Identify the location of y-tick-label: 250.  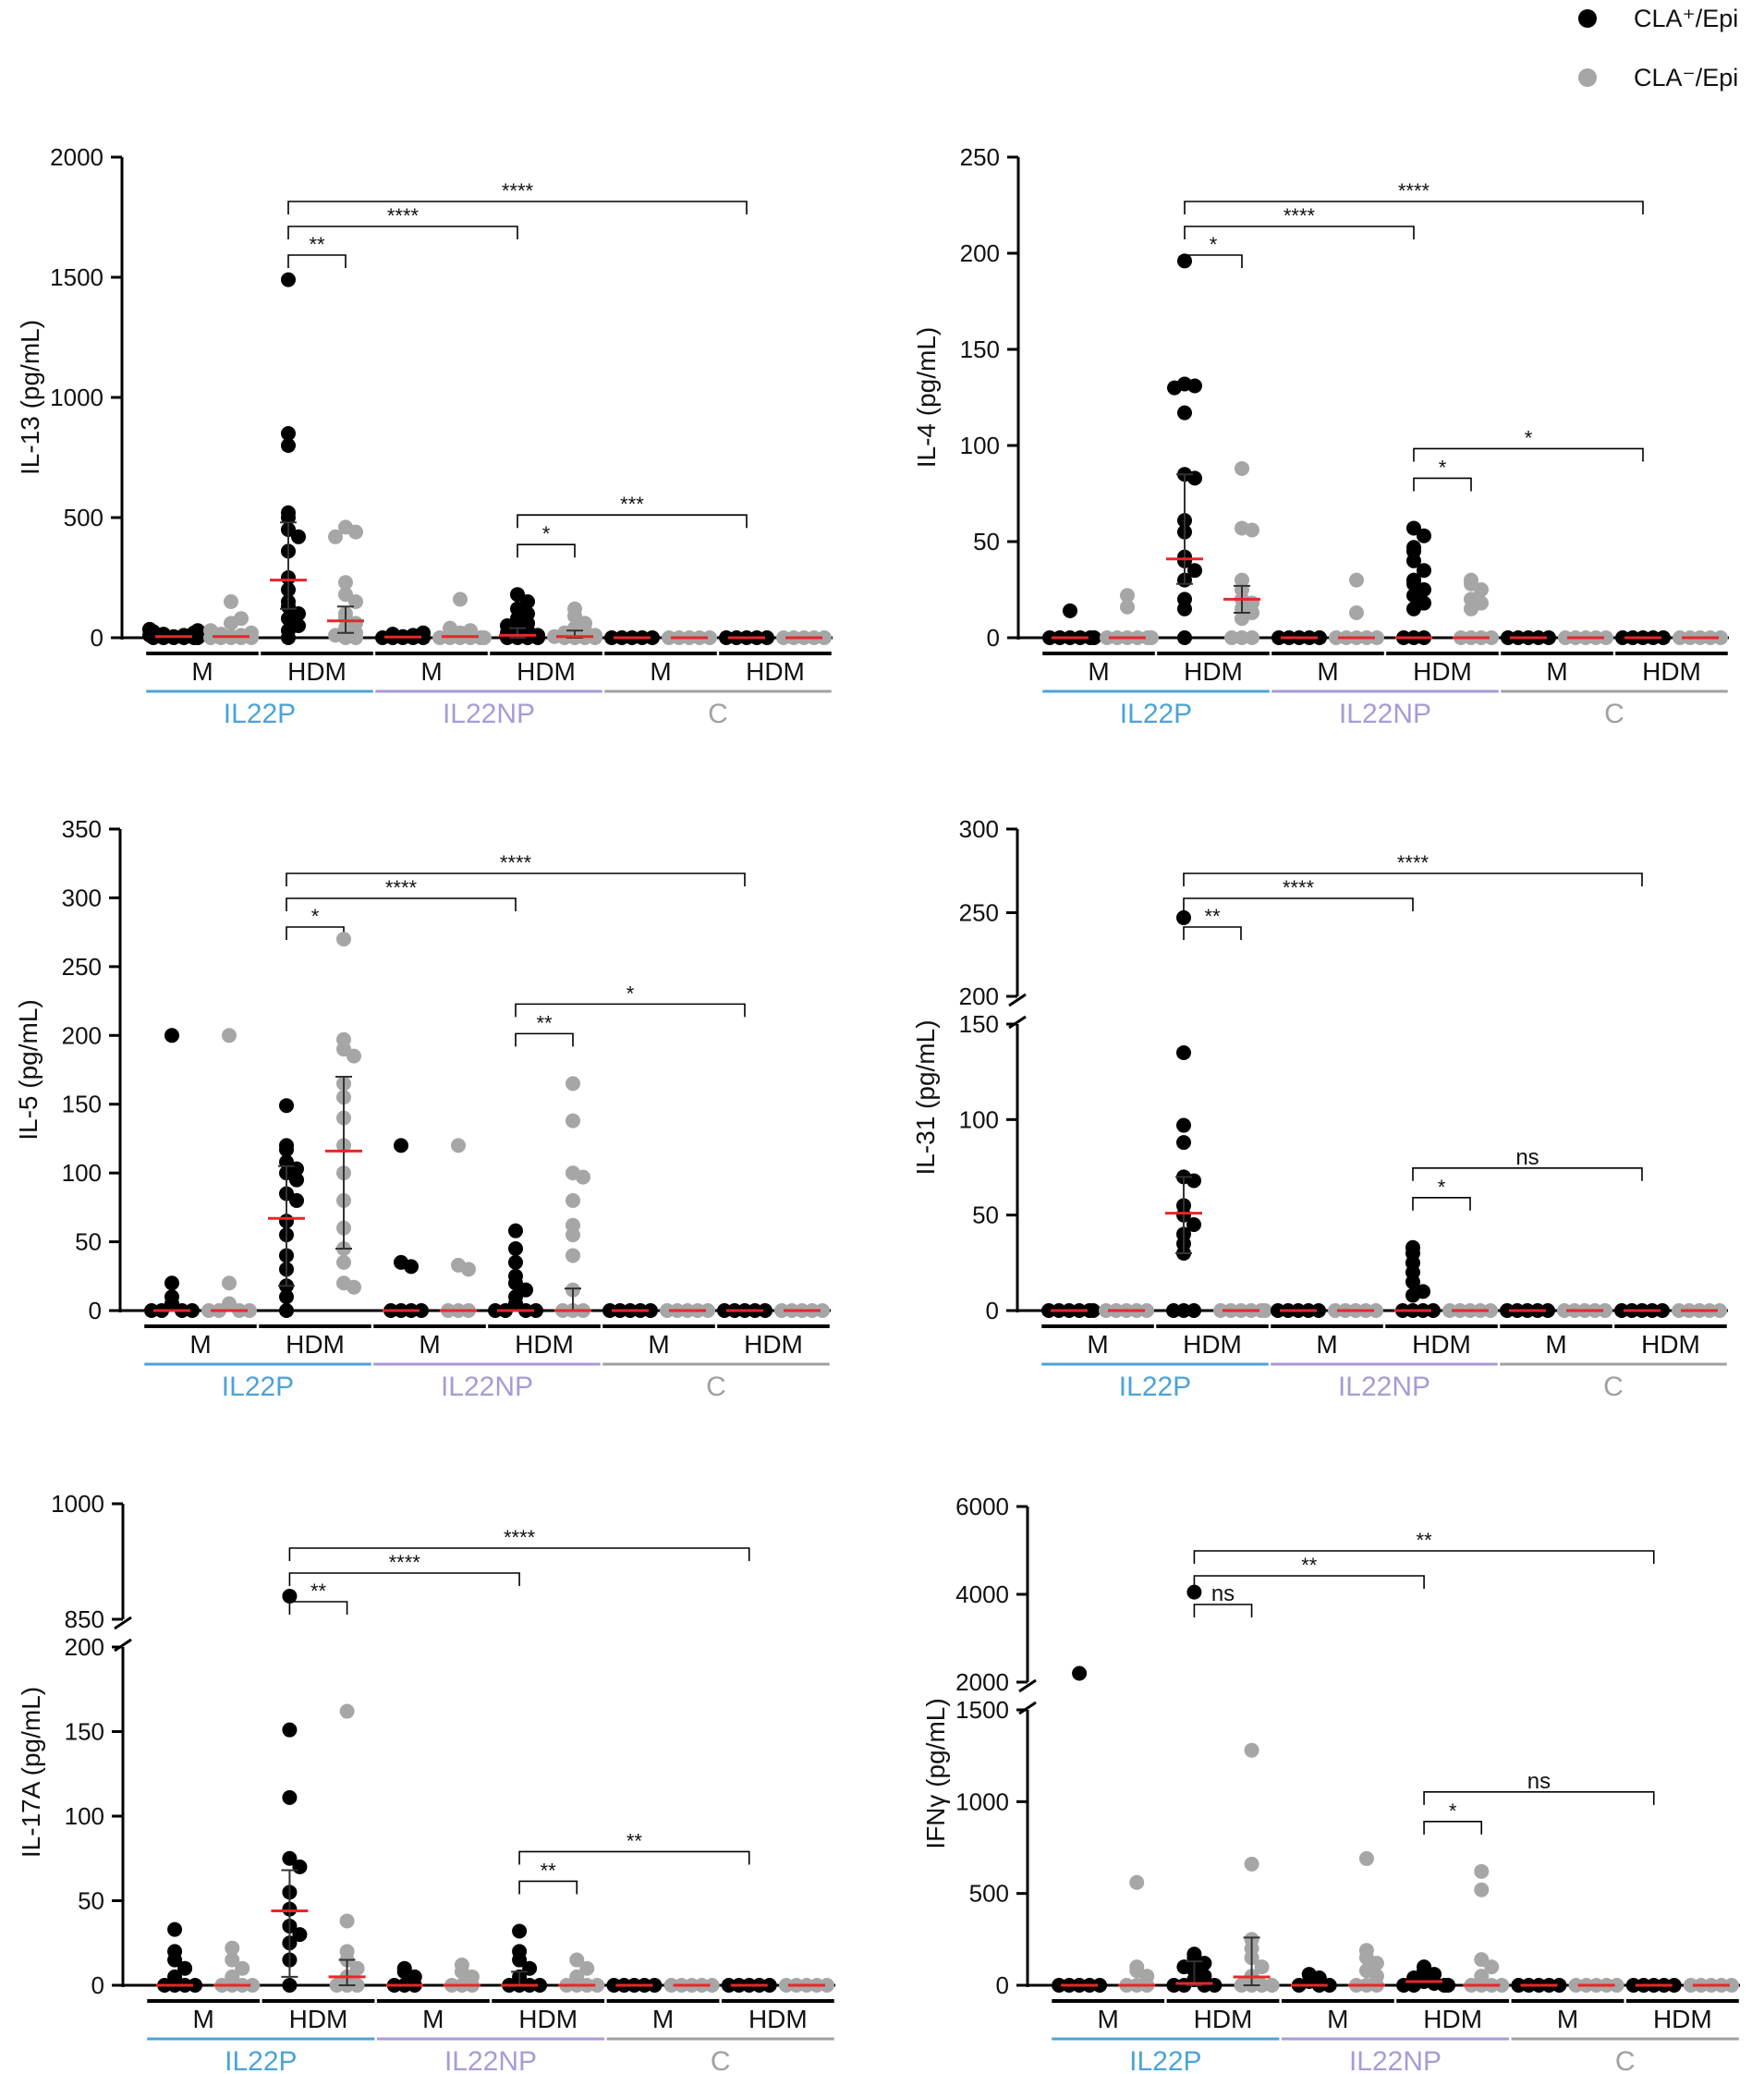
(82, 967).